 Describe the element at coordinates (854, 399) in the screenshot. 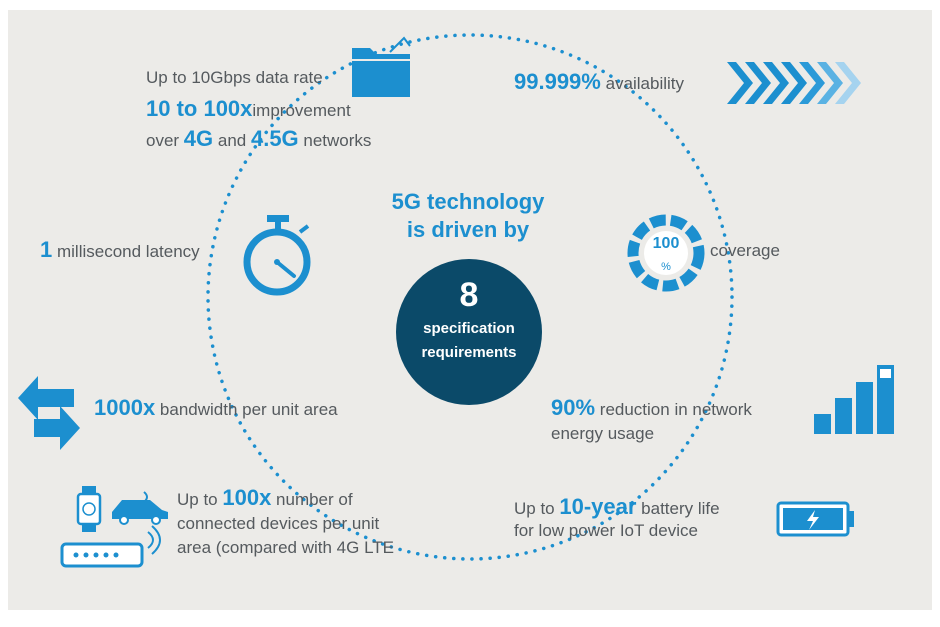

I see `signal-bars-icon` at that location.